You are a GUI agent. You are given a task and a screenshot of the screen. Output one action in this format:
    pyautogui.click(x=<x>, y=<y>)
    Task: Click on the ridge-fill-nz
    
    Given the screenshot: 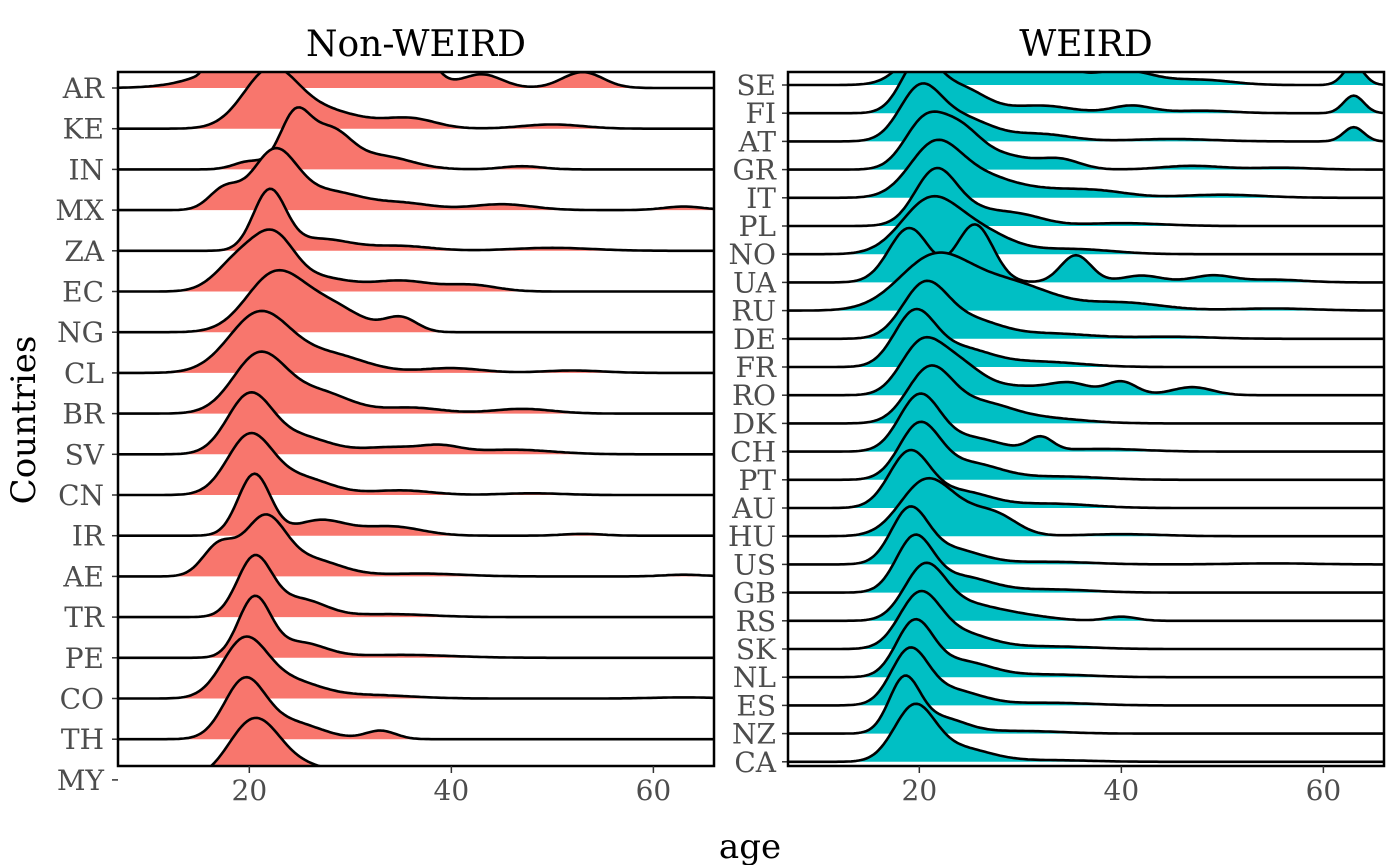 What is the action you would take?
    pyautogui.click(x=1086, y=704)
    